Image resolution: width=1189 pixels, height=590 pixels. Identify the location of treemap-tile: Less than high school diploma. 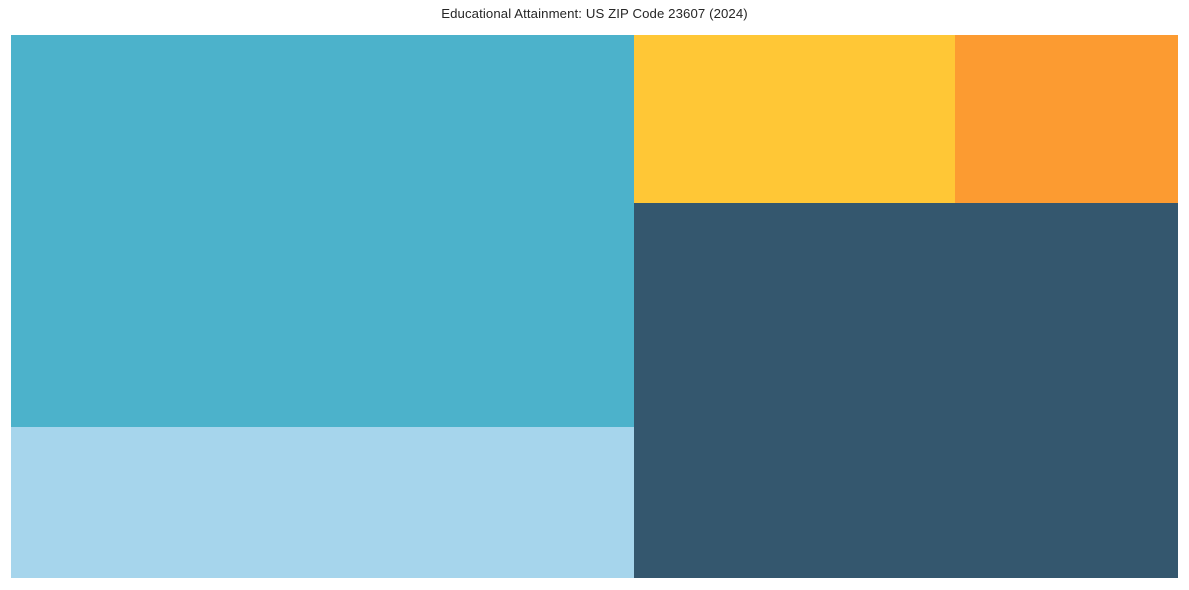
(322, 502).